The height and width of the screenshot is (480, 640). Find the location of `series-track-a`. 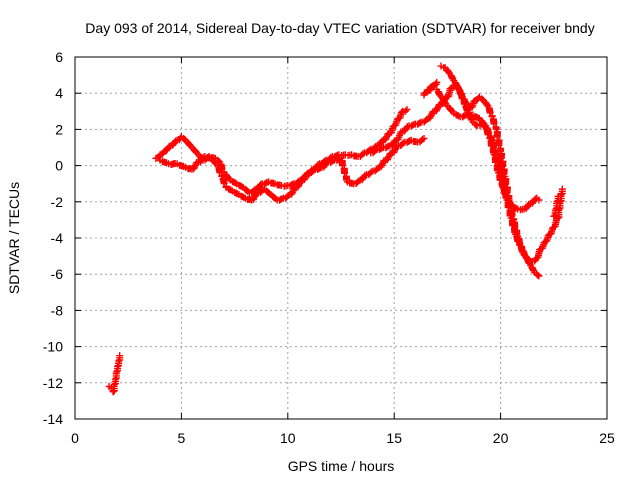

series-track-a is located at coordinates (281, 151).